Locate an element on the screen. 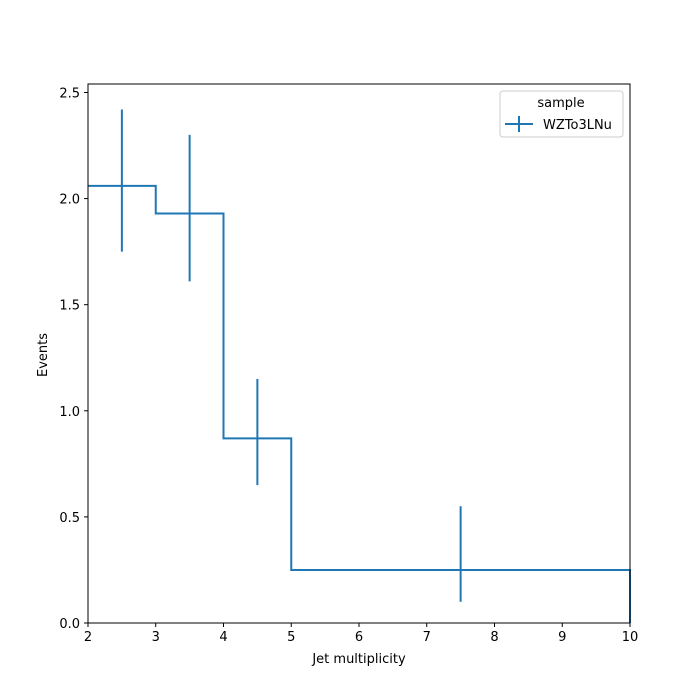 This screenshot has width=700, height=700. y-tick-label: 2.0 is located at coordinates (69, 200).